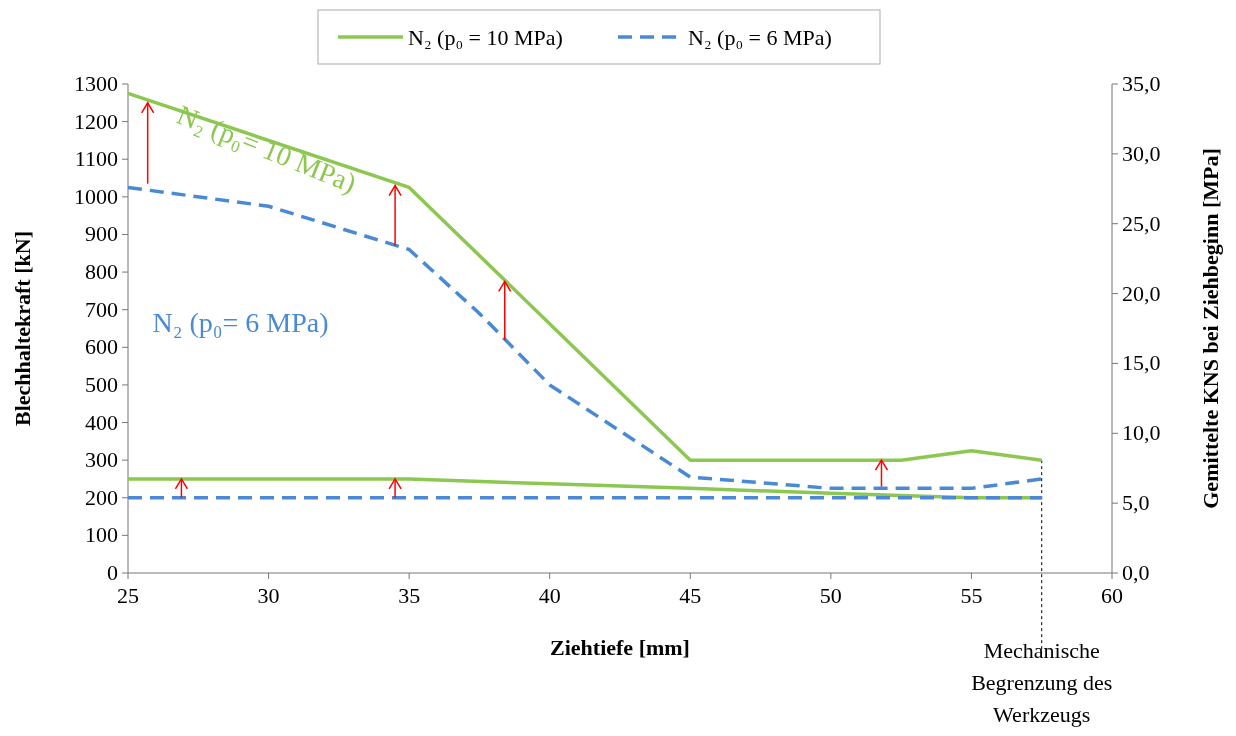  Describe the element at coordinates (1210, 328) in the screenshot. I see `y2-axis-title: Gemittelte KNS bei Ziehbeginn [MPa]` at that location.